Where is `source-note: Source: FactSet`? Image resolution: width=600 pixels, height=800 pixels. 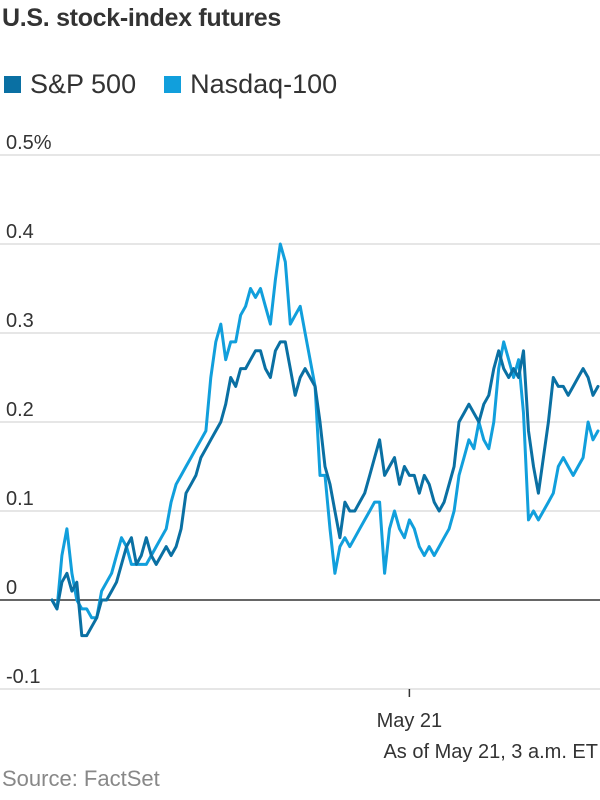
source-note: Source: FactSet is located at coordinates (81, 778).